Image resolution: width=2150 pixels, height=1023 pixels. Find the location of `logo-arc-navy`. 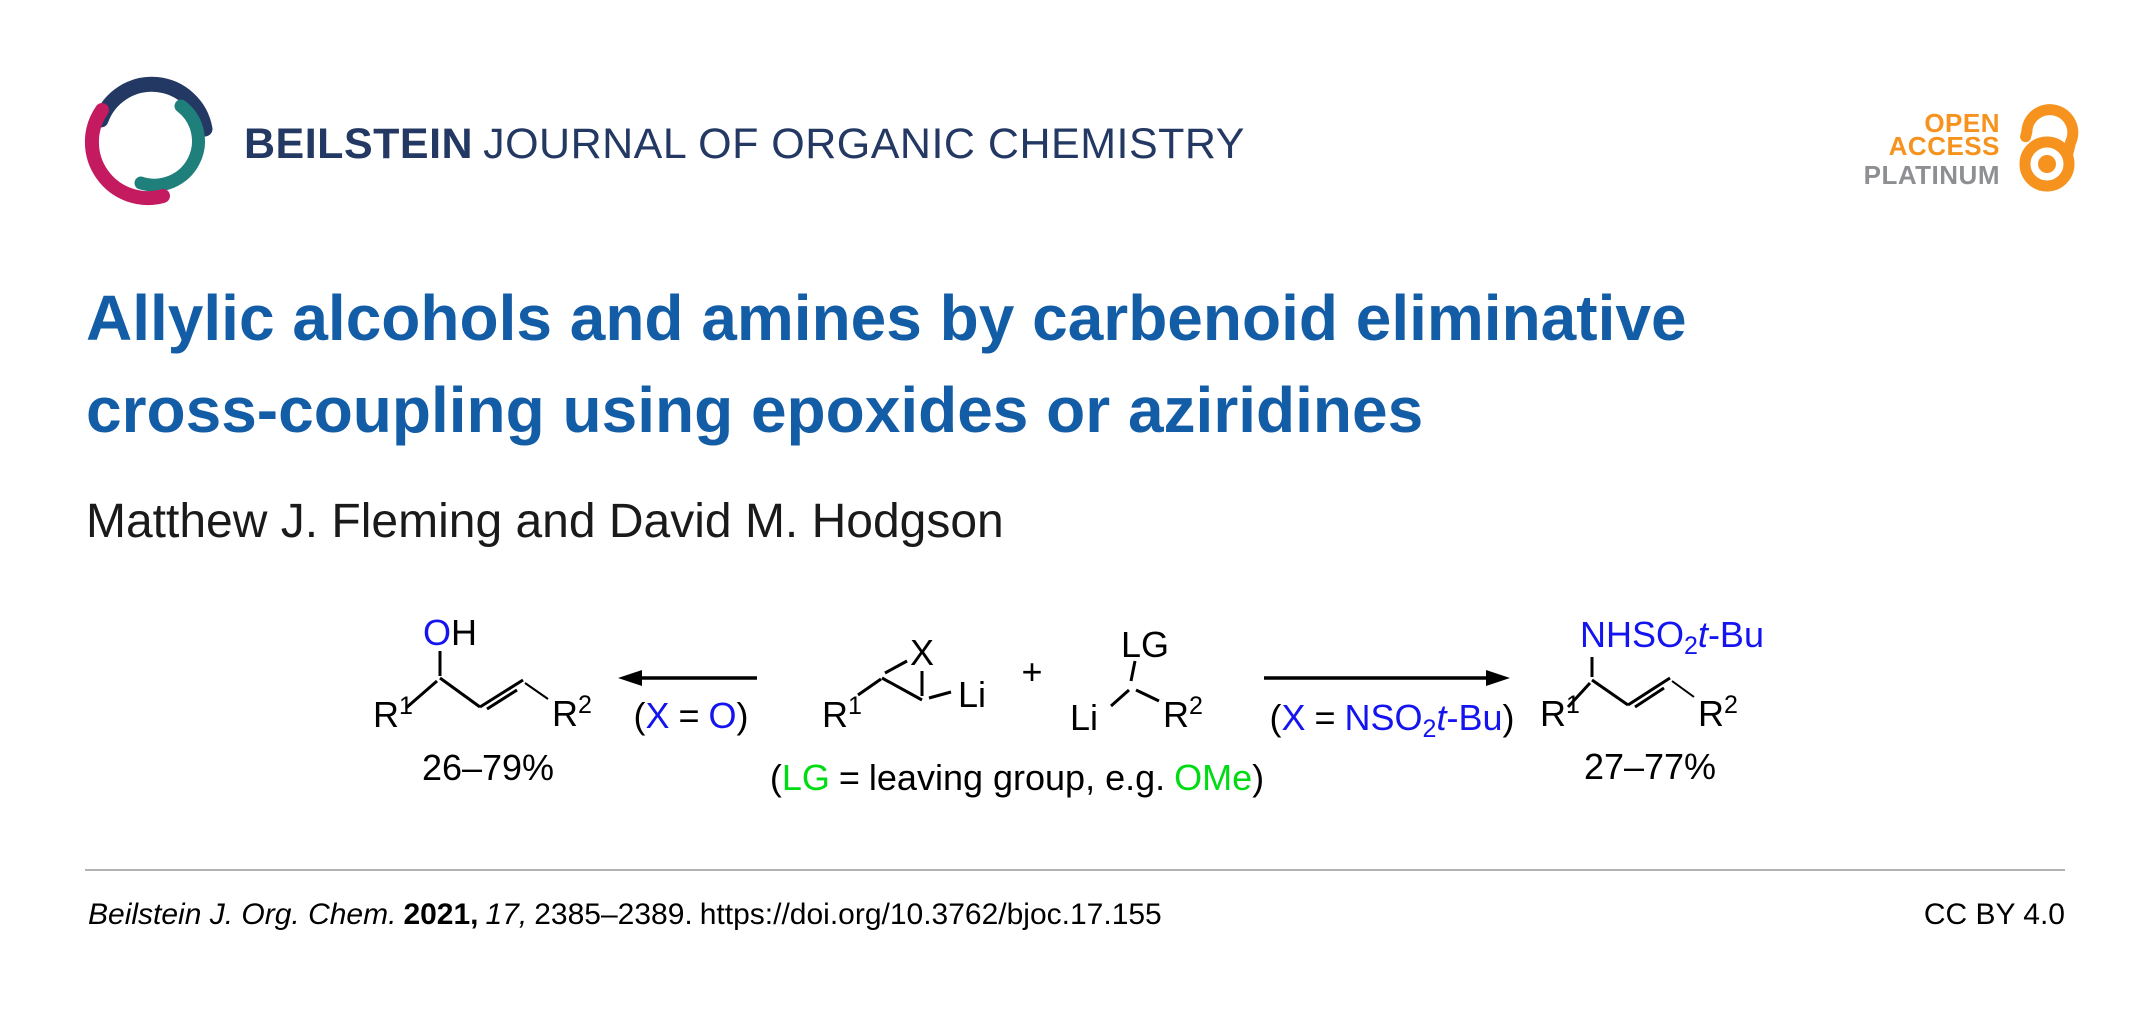

logo-arc-navy is located at coordinates (153, 106).